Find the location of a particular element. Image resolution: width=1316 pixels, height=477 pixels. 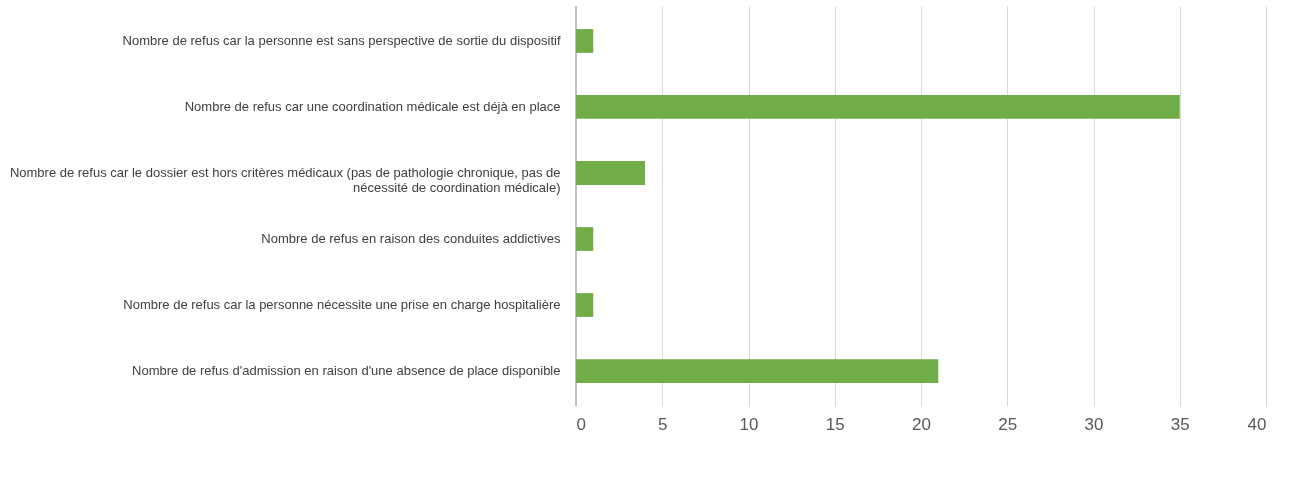

x-tick-label: 40 is located at coordinates (1257, 424).